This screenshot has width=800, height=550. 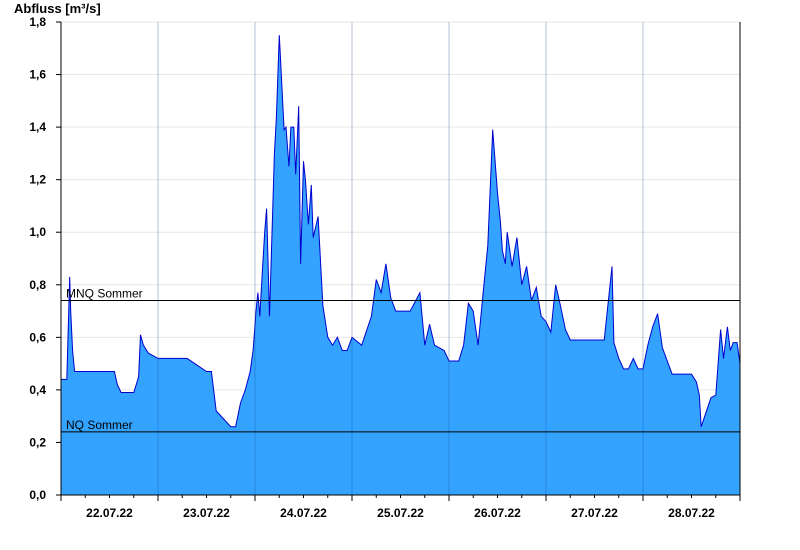 What do you see at coordinates (37, 337) in the screenshot?
I see `y-tick-label: 0,6` at bounding box center [37, 337].